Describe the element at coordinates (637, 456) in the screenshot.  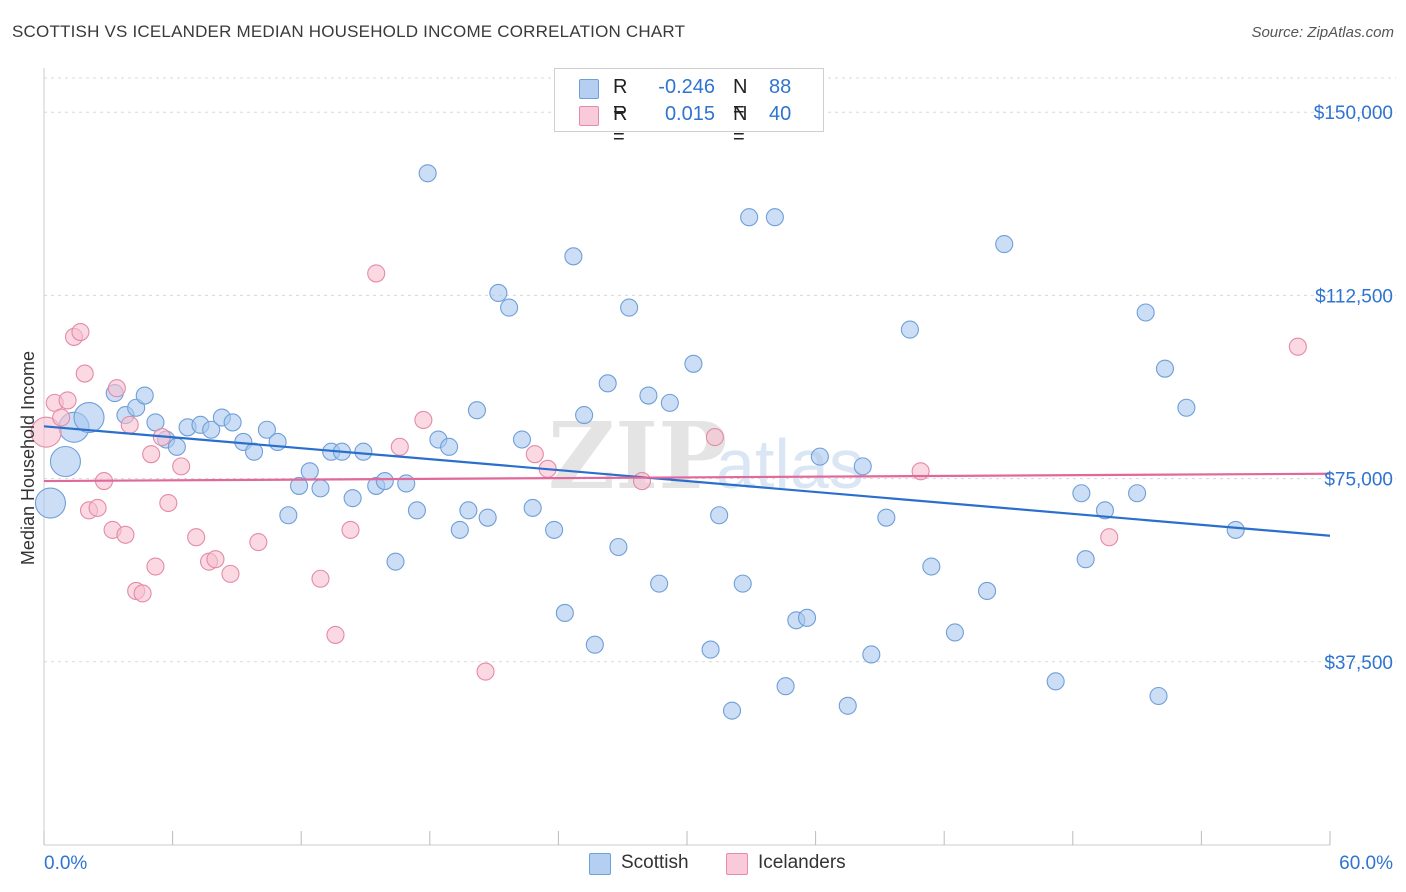
I see `watermark-zip: ZIP` at that location.